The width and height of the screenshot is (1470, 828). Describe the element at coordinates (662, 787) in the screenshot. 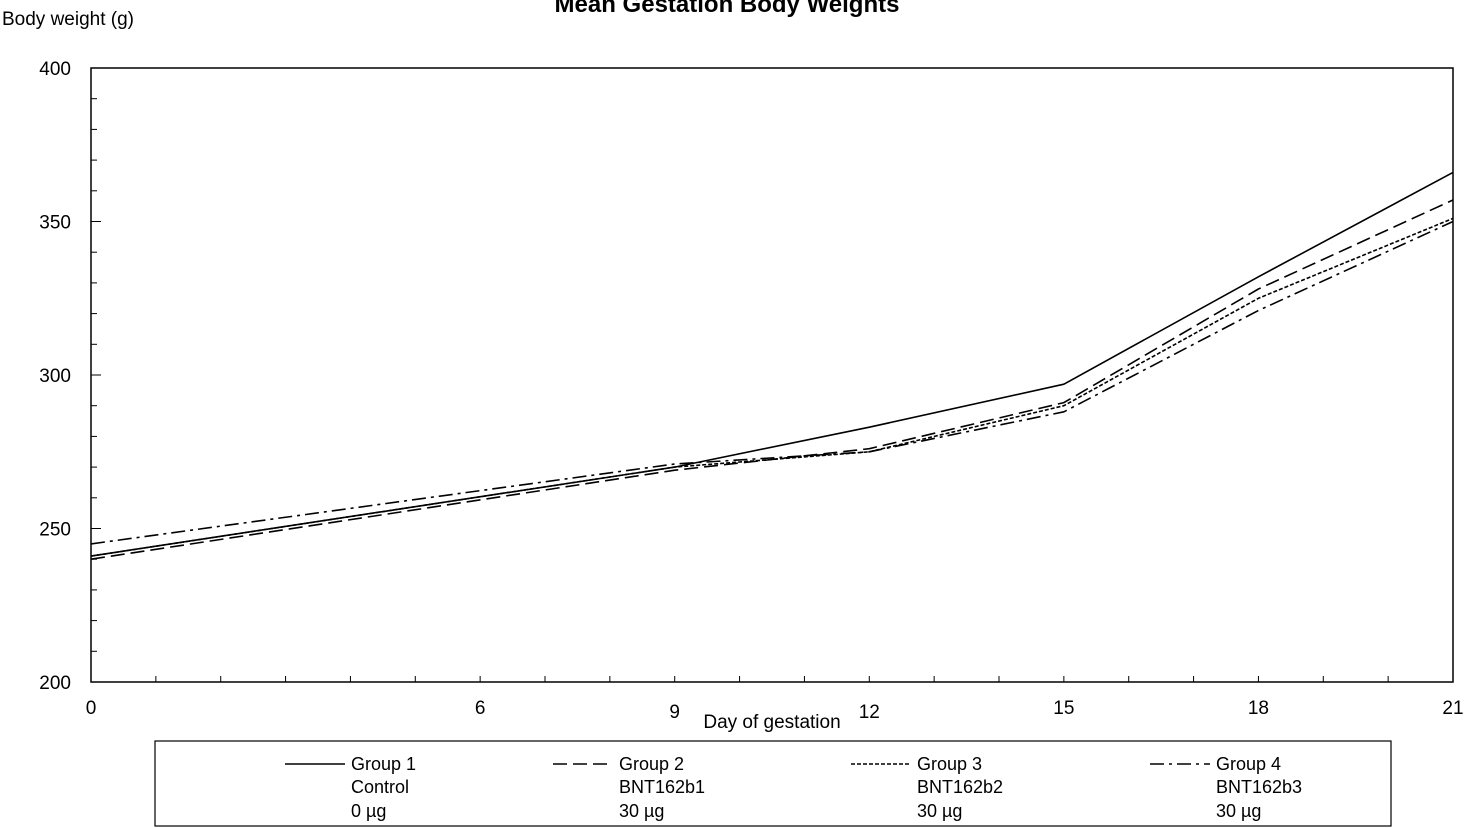

I see `legend-group-label: BNT162b1` at that location.